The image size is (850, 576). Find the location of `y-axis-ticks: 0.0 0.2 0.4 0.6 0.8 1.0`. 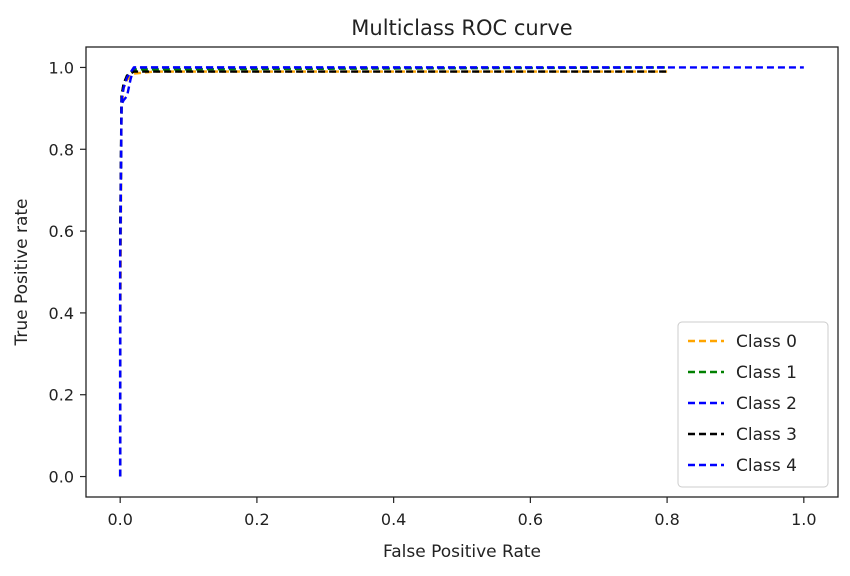

y-axis-ticks: 0.0 0.2 0.4 0.6 0.8 1.0 is located at coordinates (67, 272).